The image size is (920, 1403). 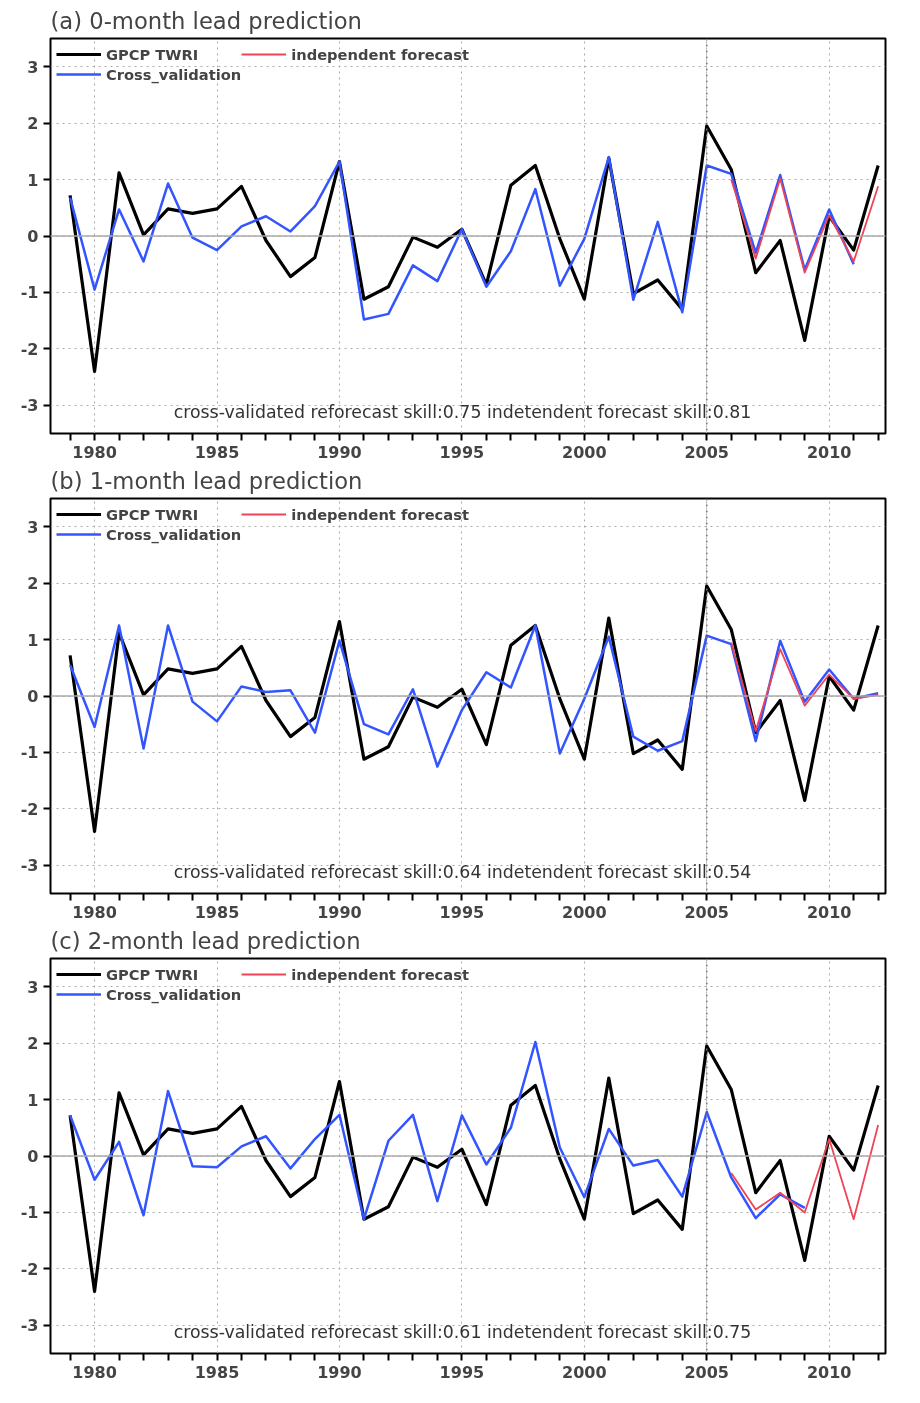 What do you see at coordinates (205, 940) in the screenshot?
I see `chart-title: (c) 2-month lead prediction` at bounding box center [205, 940].